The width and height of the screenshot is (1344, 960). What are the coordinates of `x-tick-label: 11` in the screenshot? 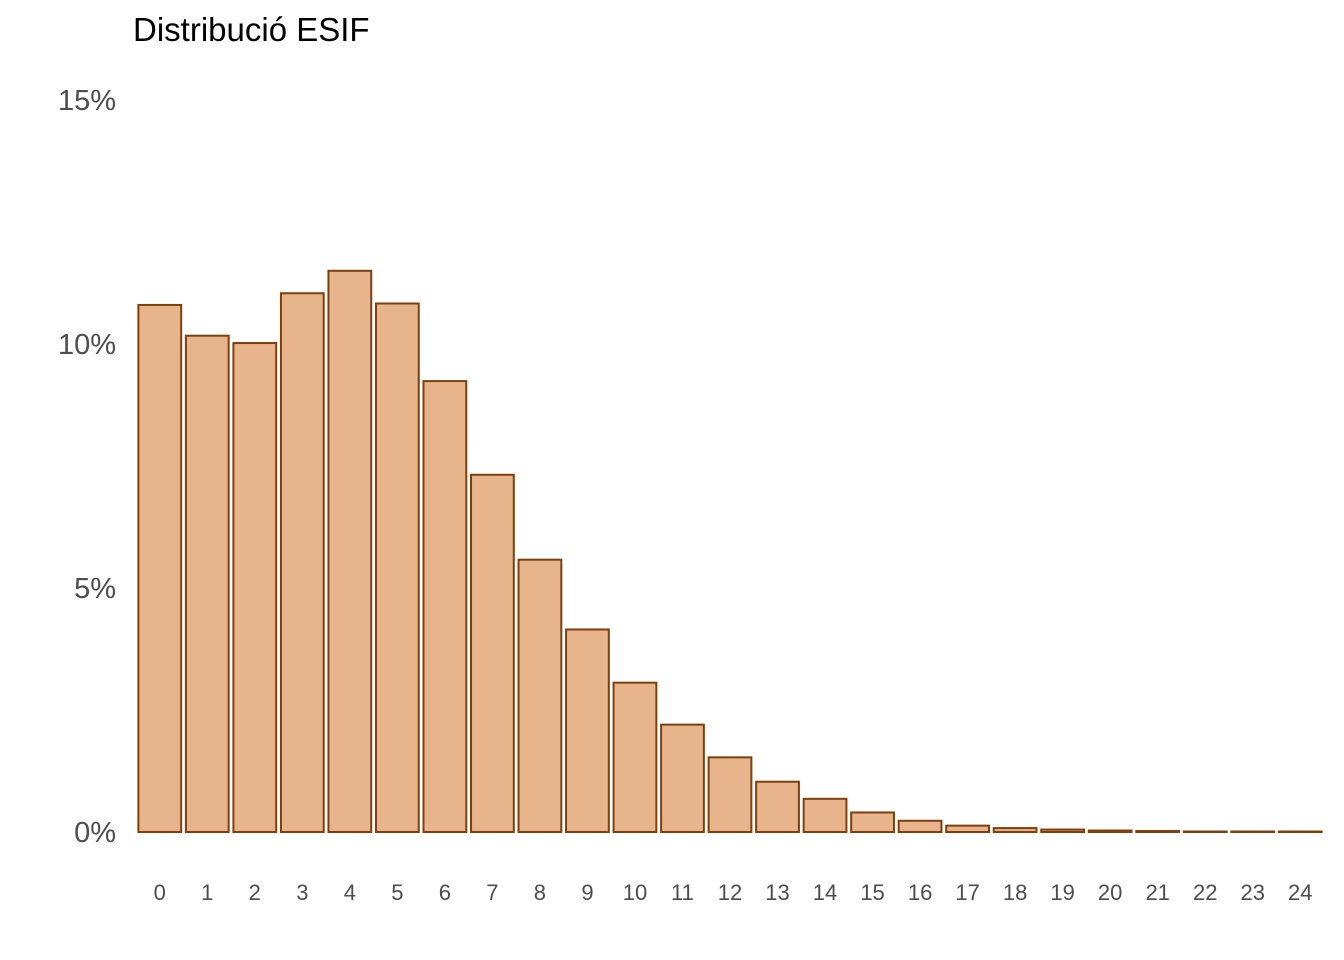 It's located at (682, 892).